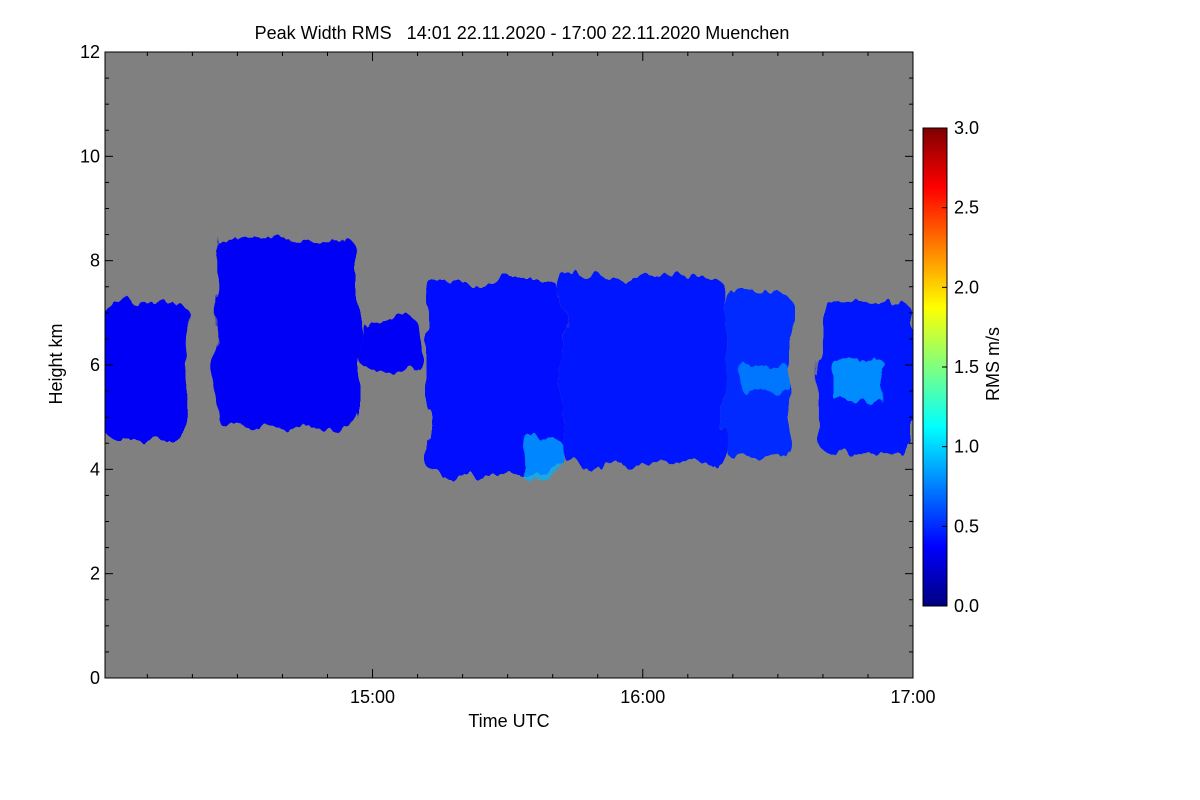 The width and height of the screenshot is (1200, 800). What do you see at coordinates (56, 363) in the screenshot?
I see `y-axis-title: Height km` at bounding box center [56, 363].